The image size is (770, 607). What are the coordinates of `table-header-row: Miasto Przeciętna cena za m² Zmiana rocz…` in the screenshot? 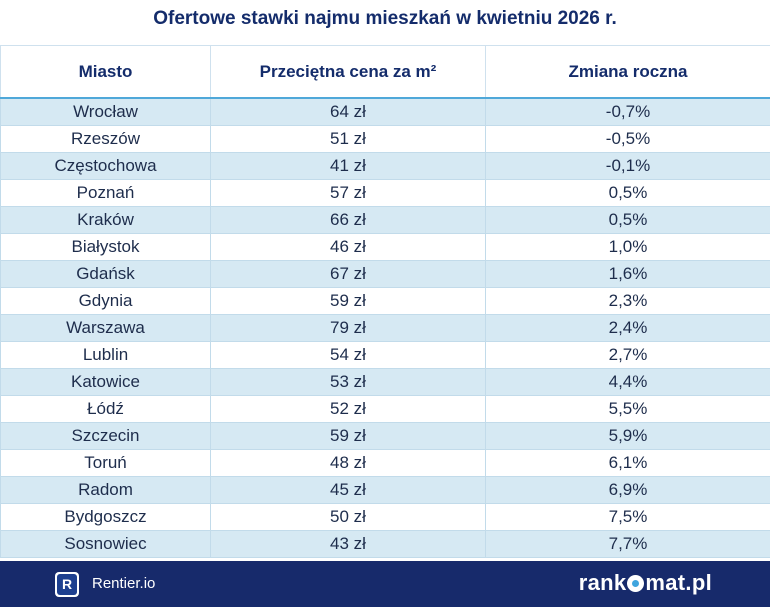 It's located at (385, 72).